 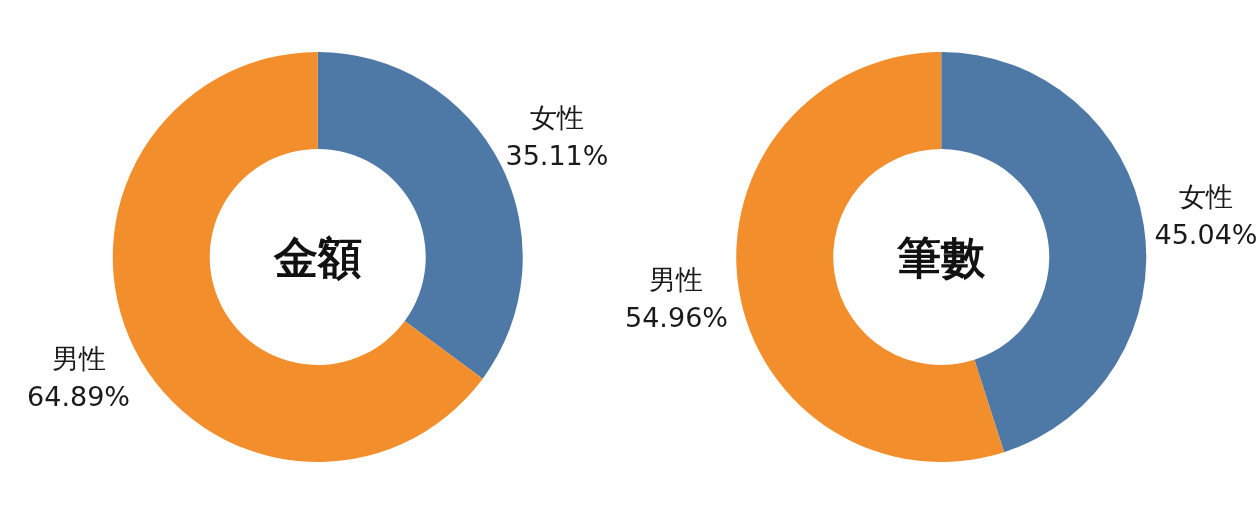 What do you see at coordinates (557, 155) in the screenshot?
I see `data-label: 35.11%` at bounding box center [557, 155].